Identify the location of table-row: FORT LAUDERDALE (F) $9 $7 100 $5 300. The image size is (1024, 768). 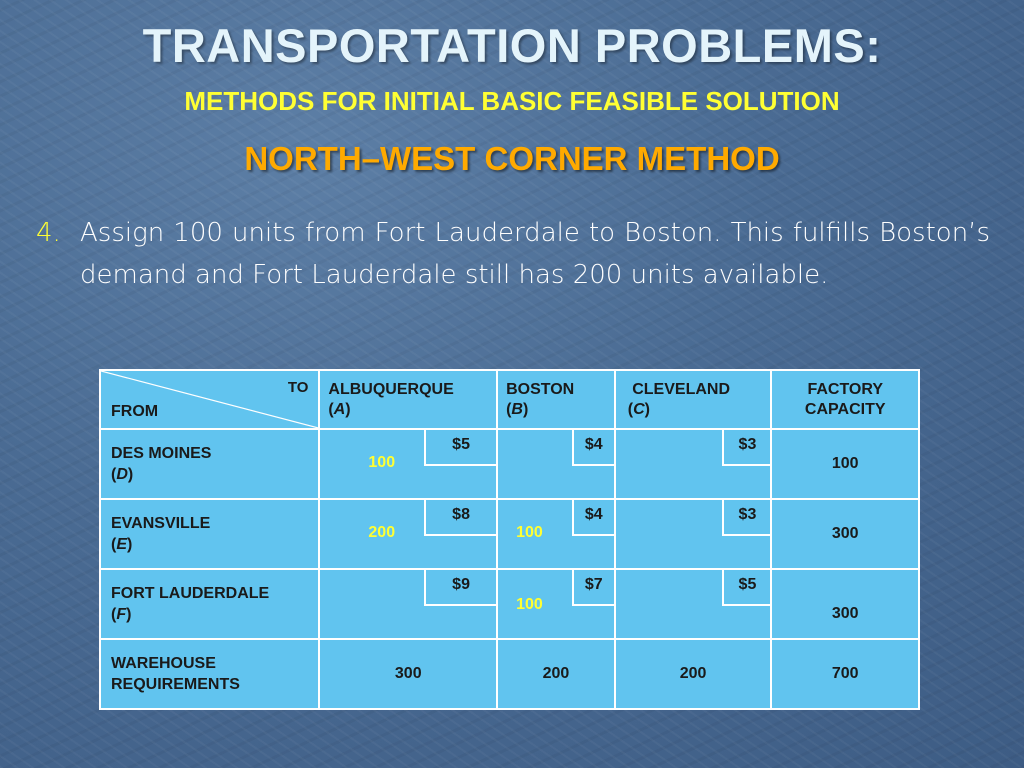
(509, 604).